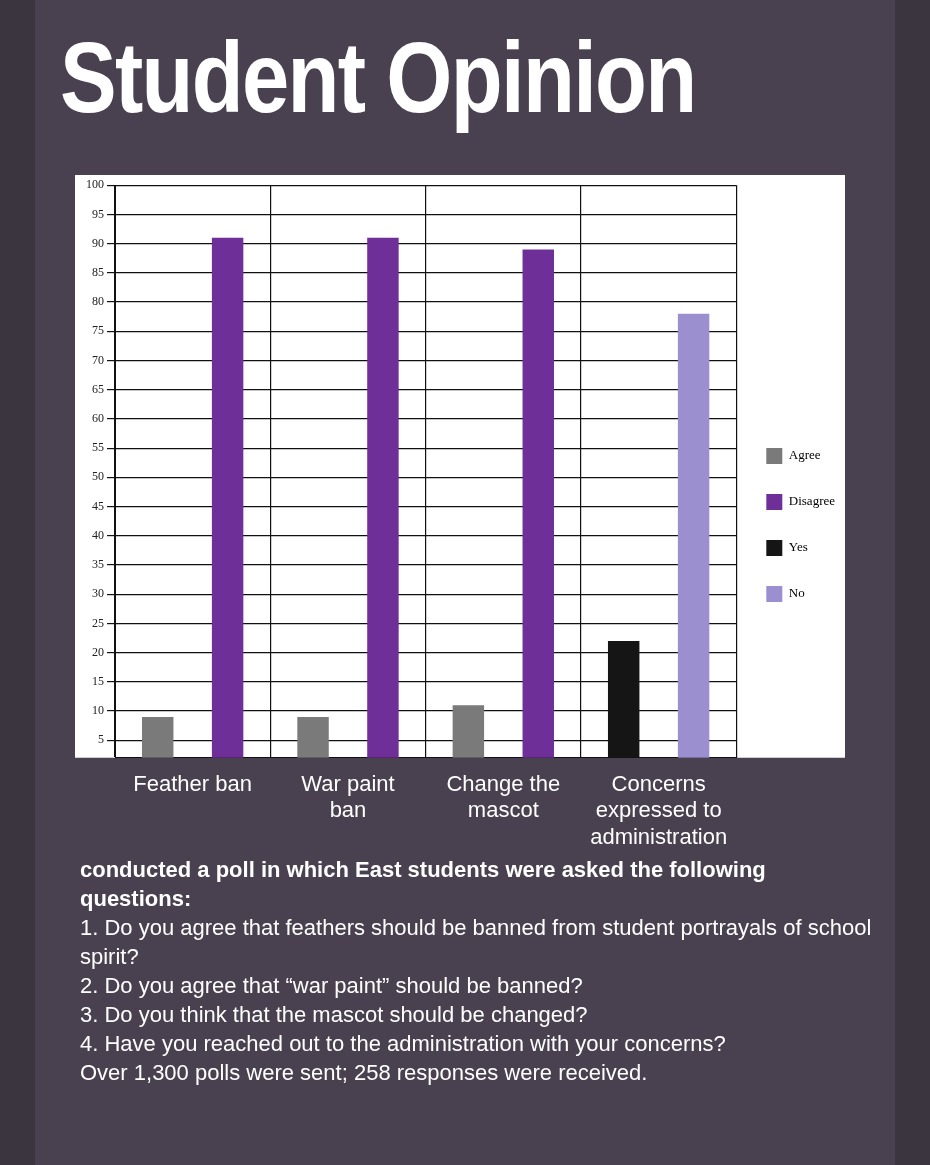 The height and width of the screenshot is (1165, 930). I want to click on y-tick-label: 95, so click(98, 213).